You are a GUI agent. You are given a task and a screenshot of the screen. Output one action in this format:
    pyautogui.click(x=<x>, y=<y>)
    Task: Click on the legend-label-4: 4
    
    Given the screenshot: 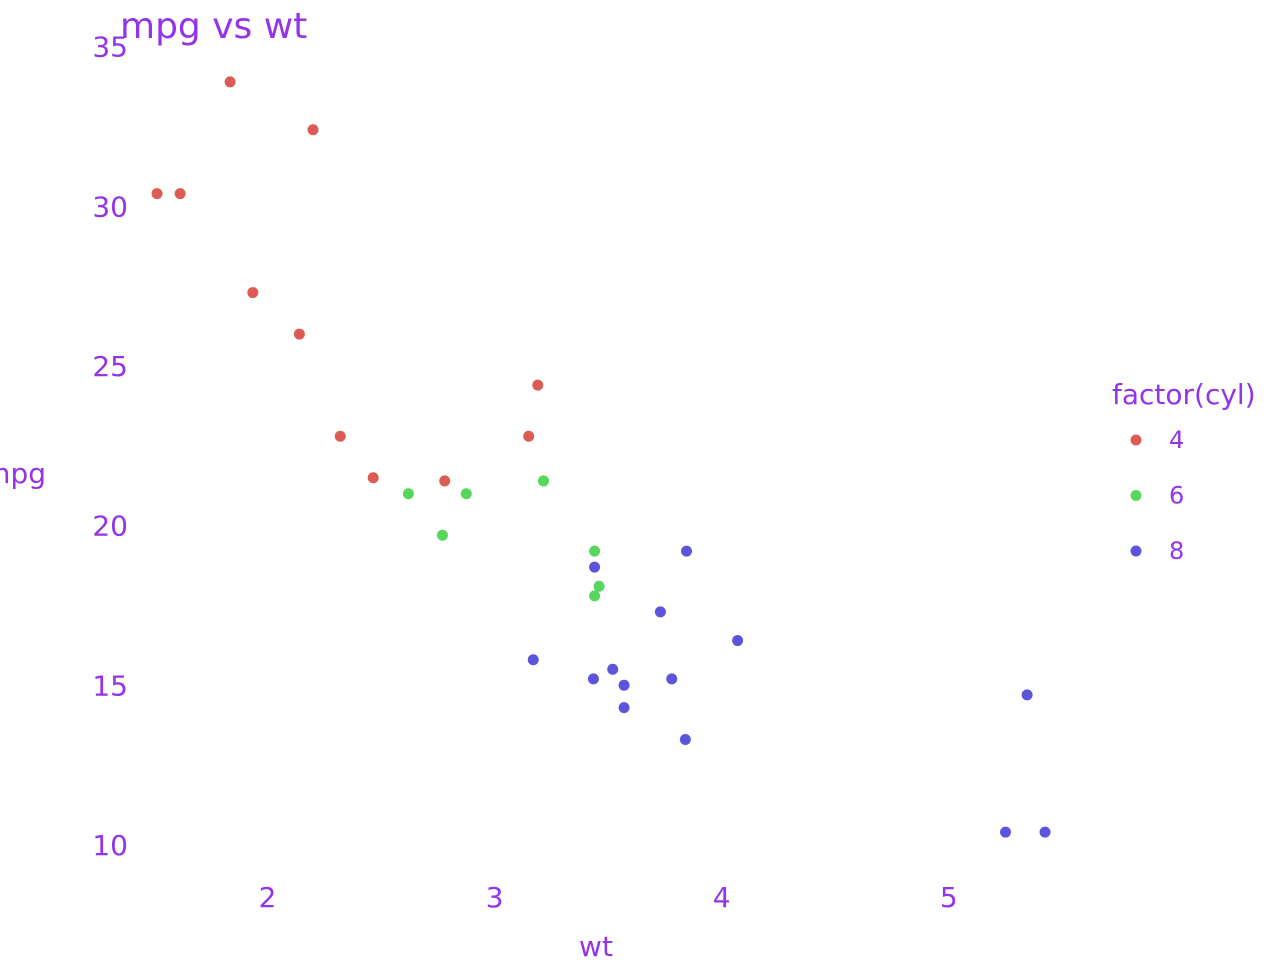 What is the action you would take?
    pyautogui.click(x=1176, y=440)
    